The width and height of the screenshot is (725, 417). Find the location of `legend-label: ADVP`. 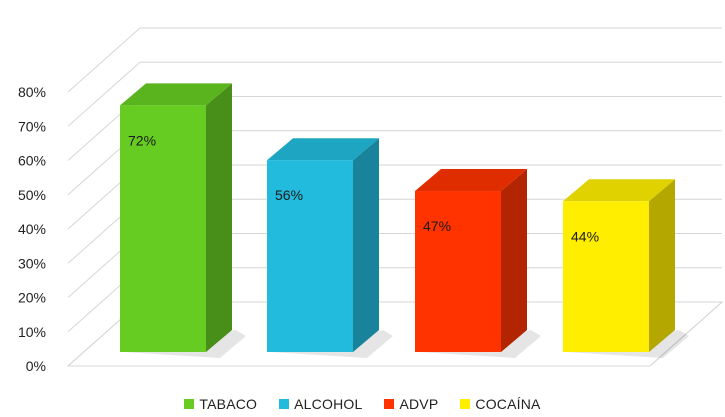

legend-label: ADVP is located at coordinates (419, 404).